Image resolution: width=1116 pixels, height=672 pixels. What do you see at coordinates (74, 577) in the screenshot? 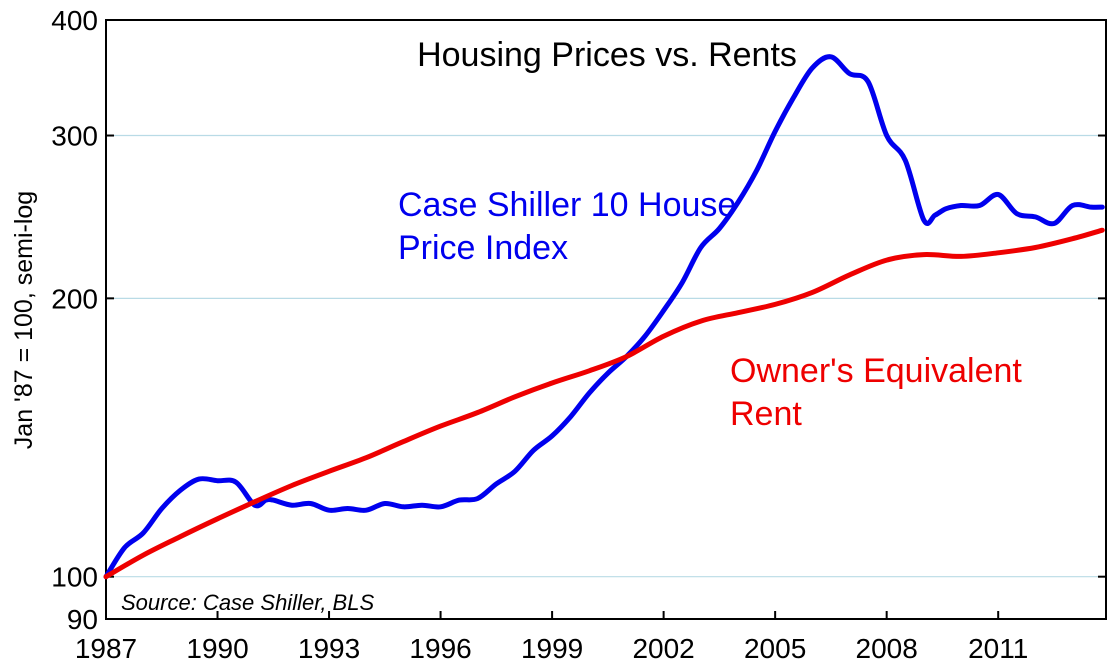
I see `y-tick-label-100: 100` at bounding box center [74, 577].